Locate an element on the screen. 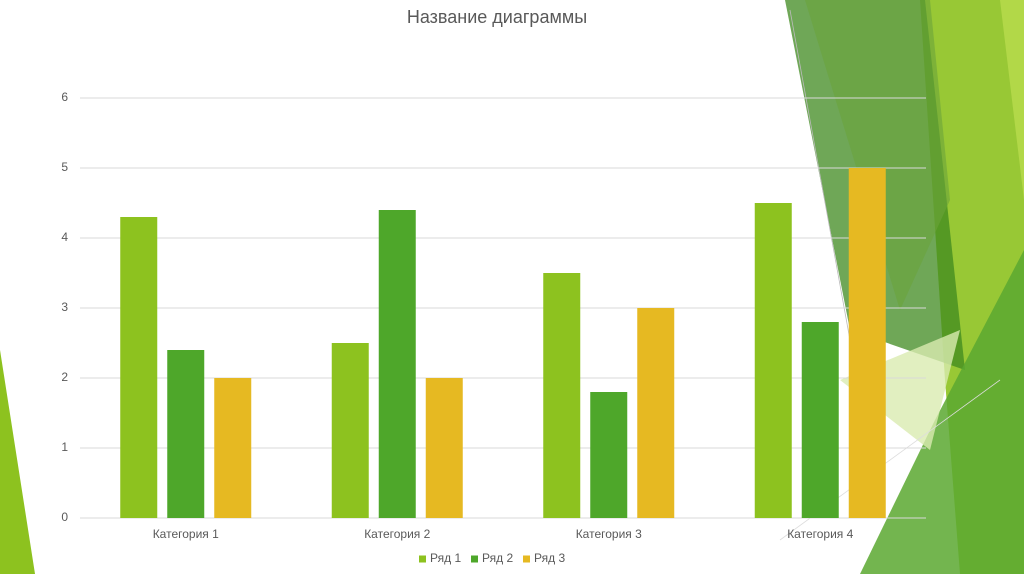 This screenshot has height=574, width=1024. legend-label: Ряд 1 is located at coordinates (445, 558).